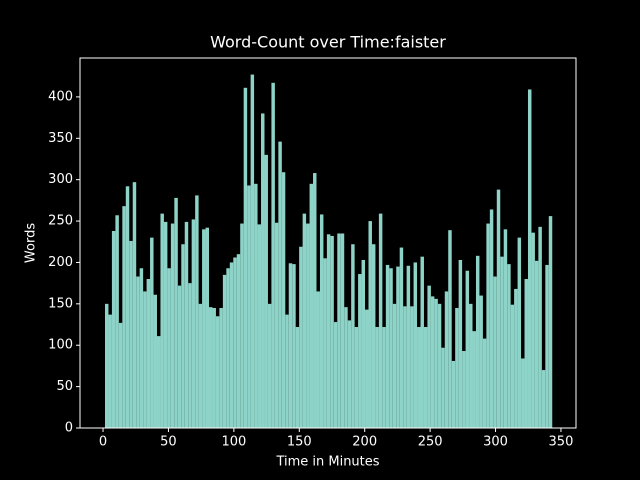 The width and height of the screenshot is (640, 480). I want to click on y-tick-label: 300, so click(60, 179).